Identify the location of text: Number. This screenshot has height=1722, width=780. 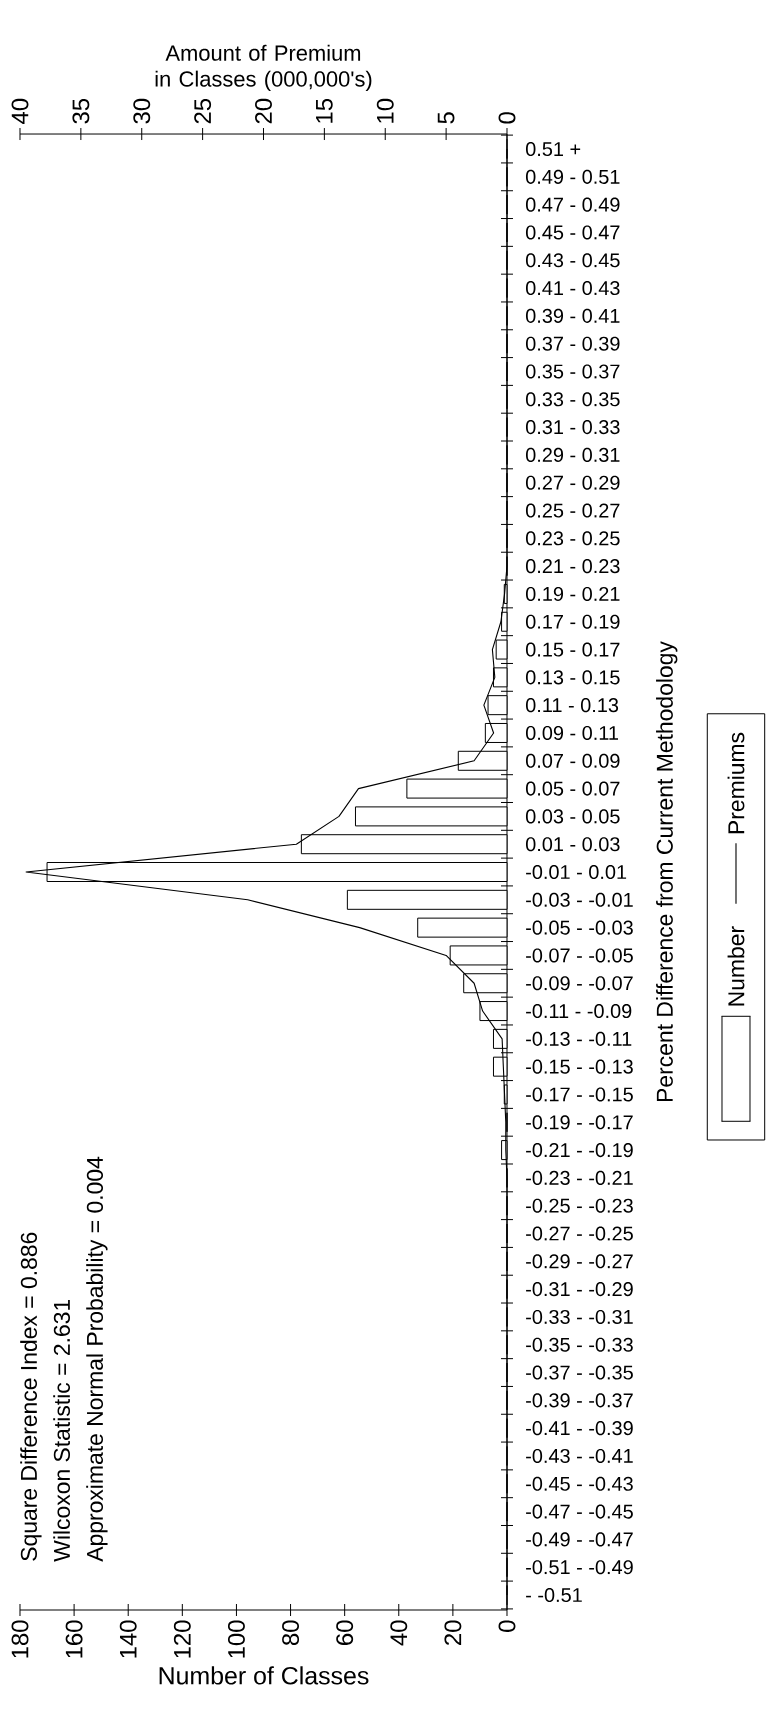
(736, 966).